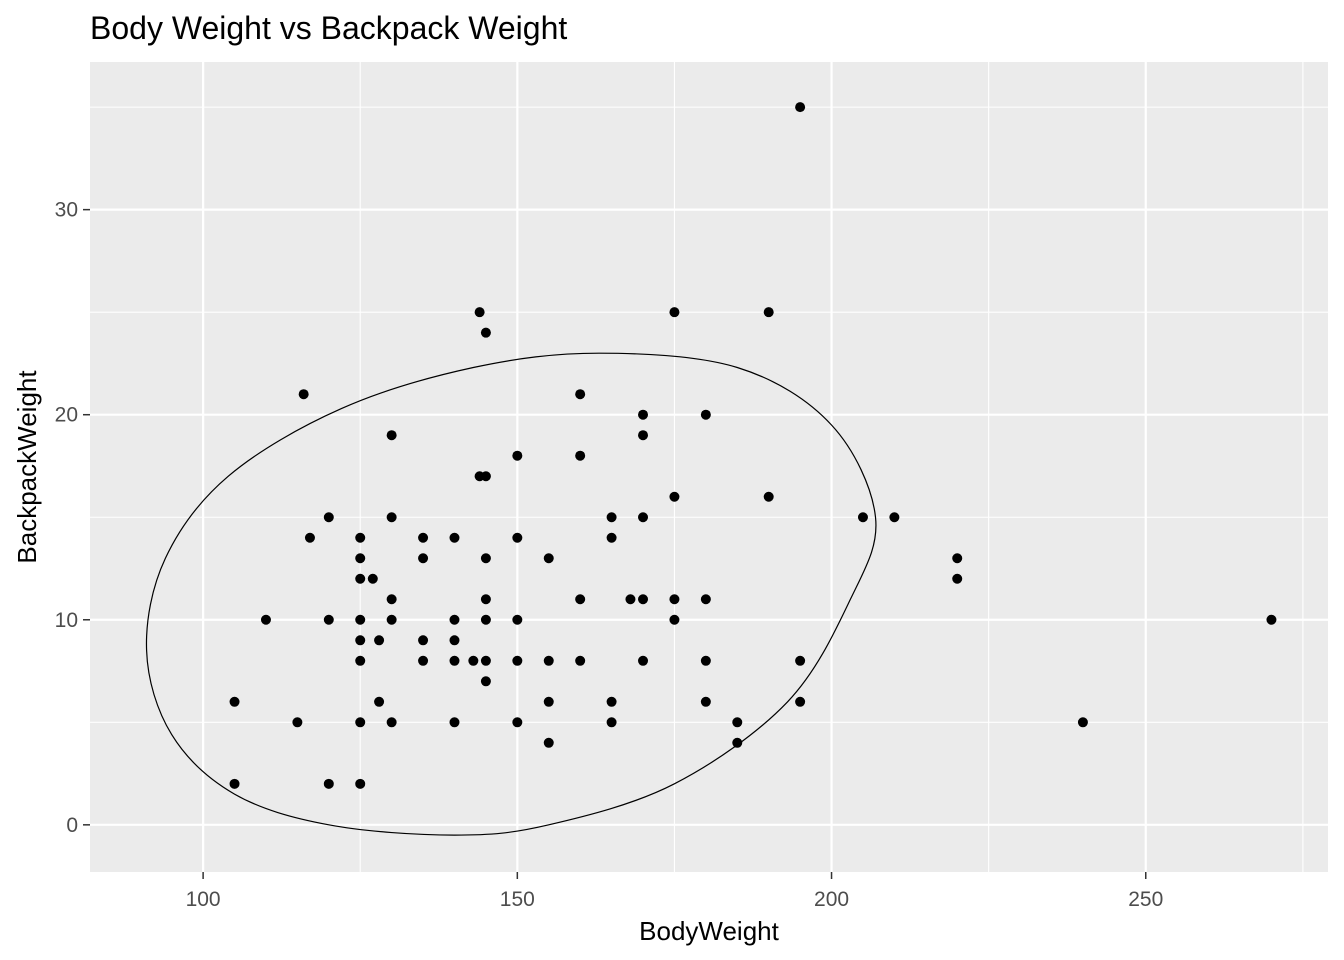 This screenshot has height=960, width=1344. I want to click on y-axis-title: BackpackWeight, so click(27, 467).